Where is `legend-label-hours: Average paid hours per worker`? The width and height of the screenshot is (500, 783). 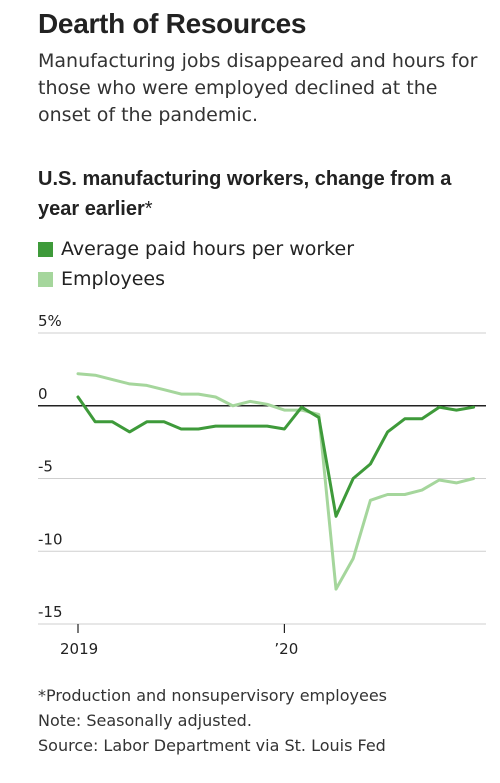
legend-label-hours: Average paid hours per worker is located at coordinates (208, 249).